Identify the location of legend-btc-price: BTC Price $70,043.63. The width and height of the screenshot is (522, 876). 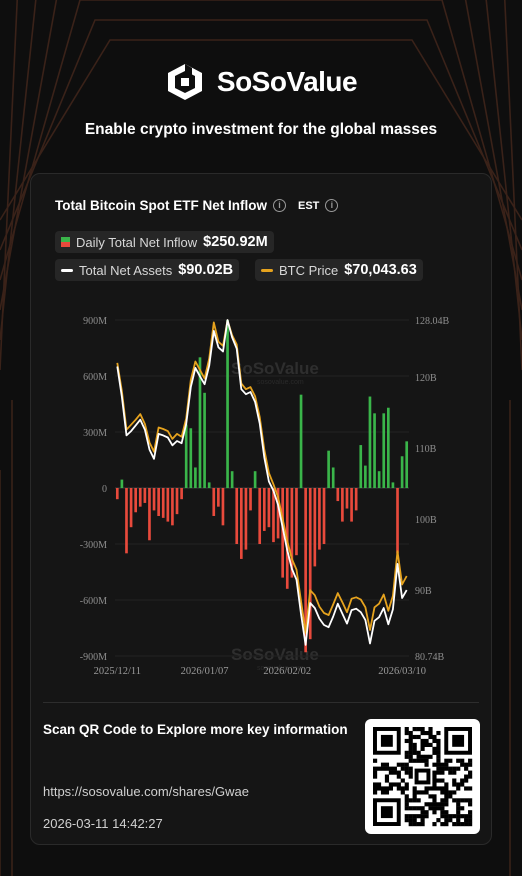
(339, 270).